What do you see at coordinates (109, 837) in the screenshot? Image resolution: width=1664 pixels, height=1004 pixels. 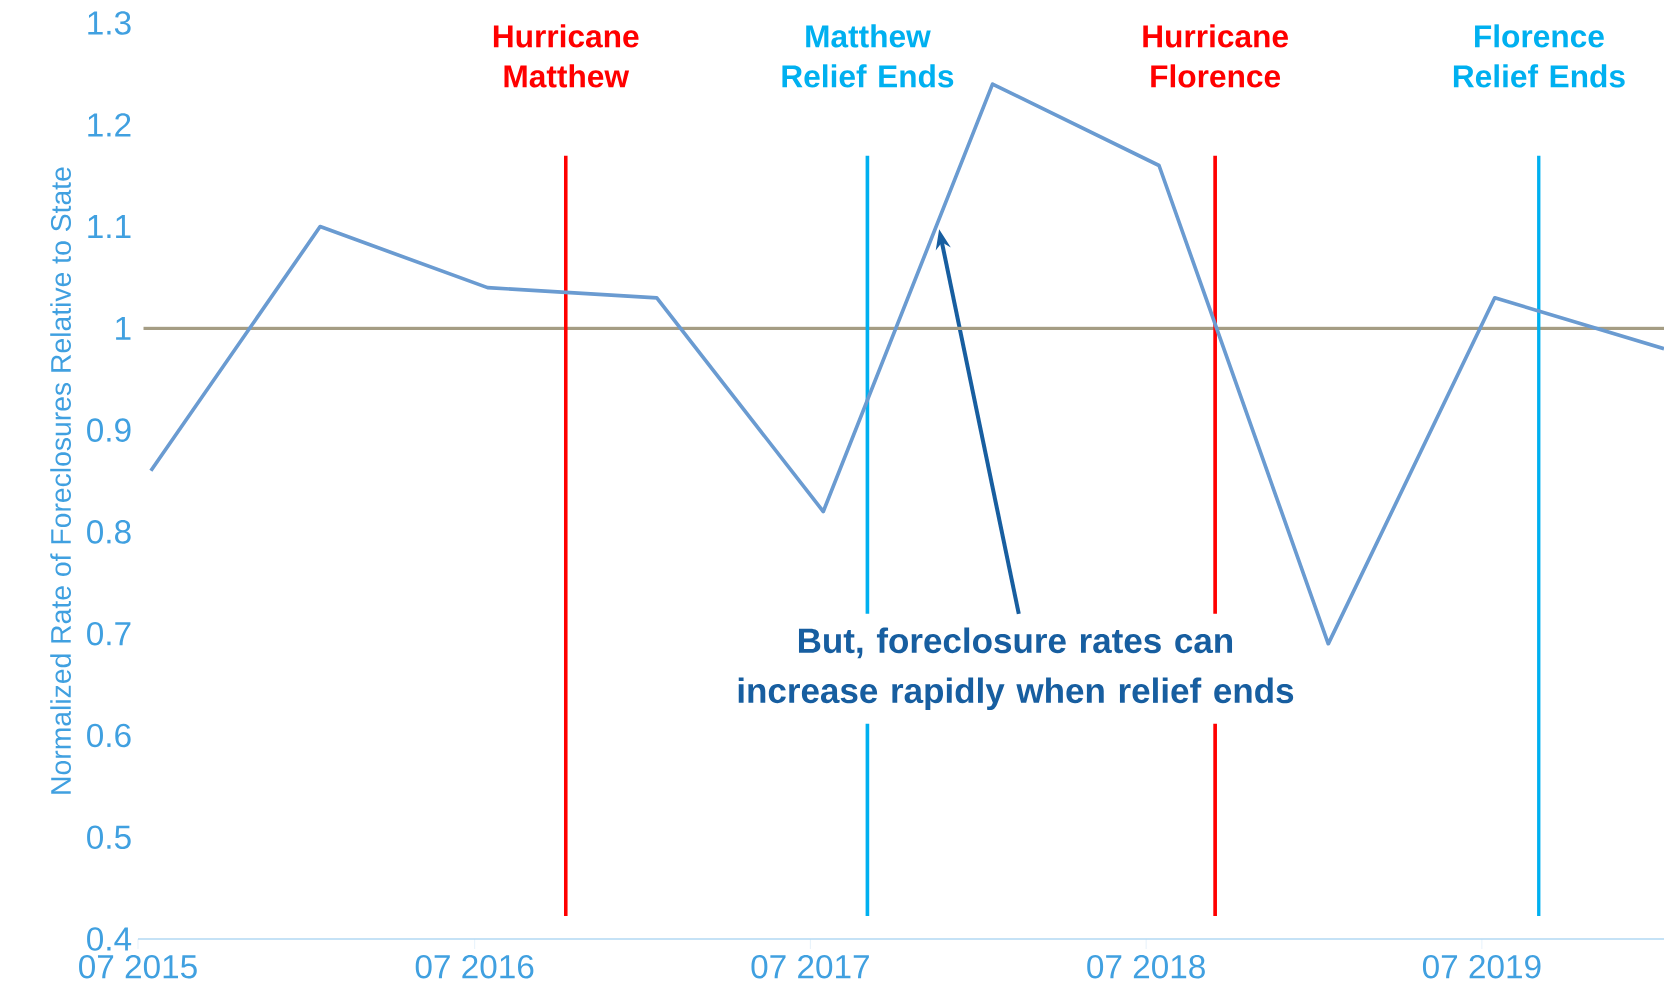 I see `y-tick-label: 0.5` at bounding box center [109, 837].